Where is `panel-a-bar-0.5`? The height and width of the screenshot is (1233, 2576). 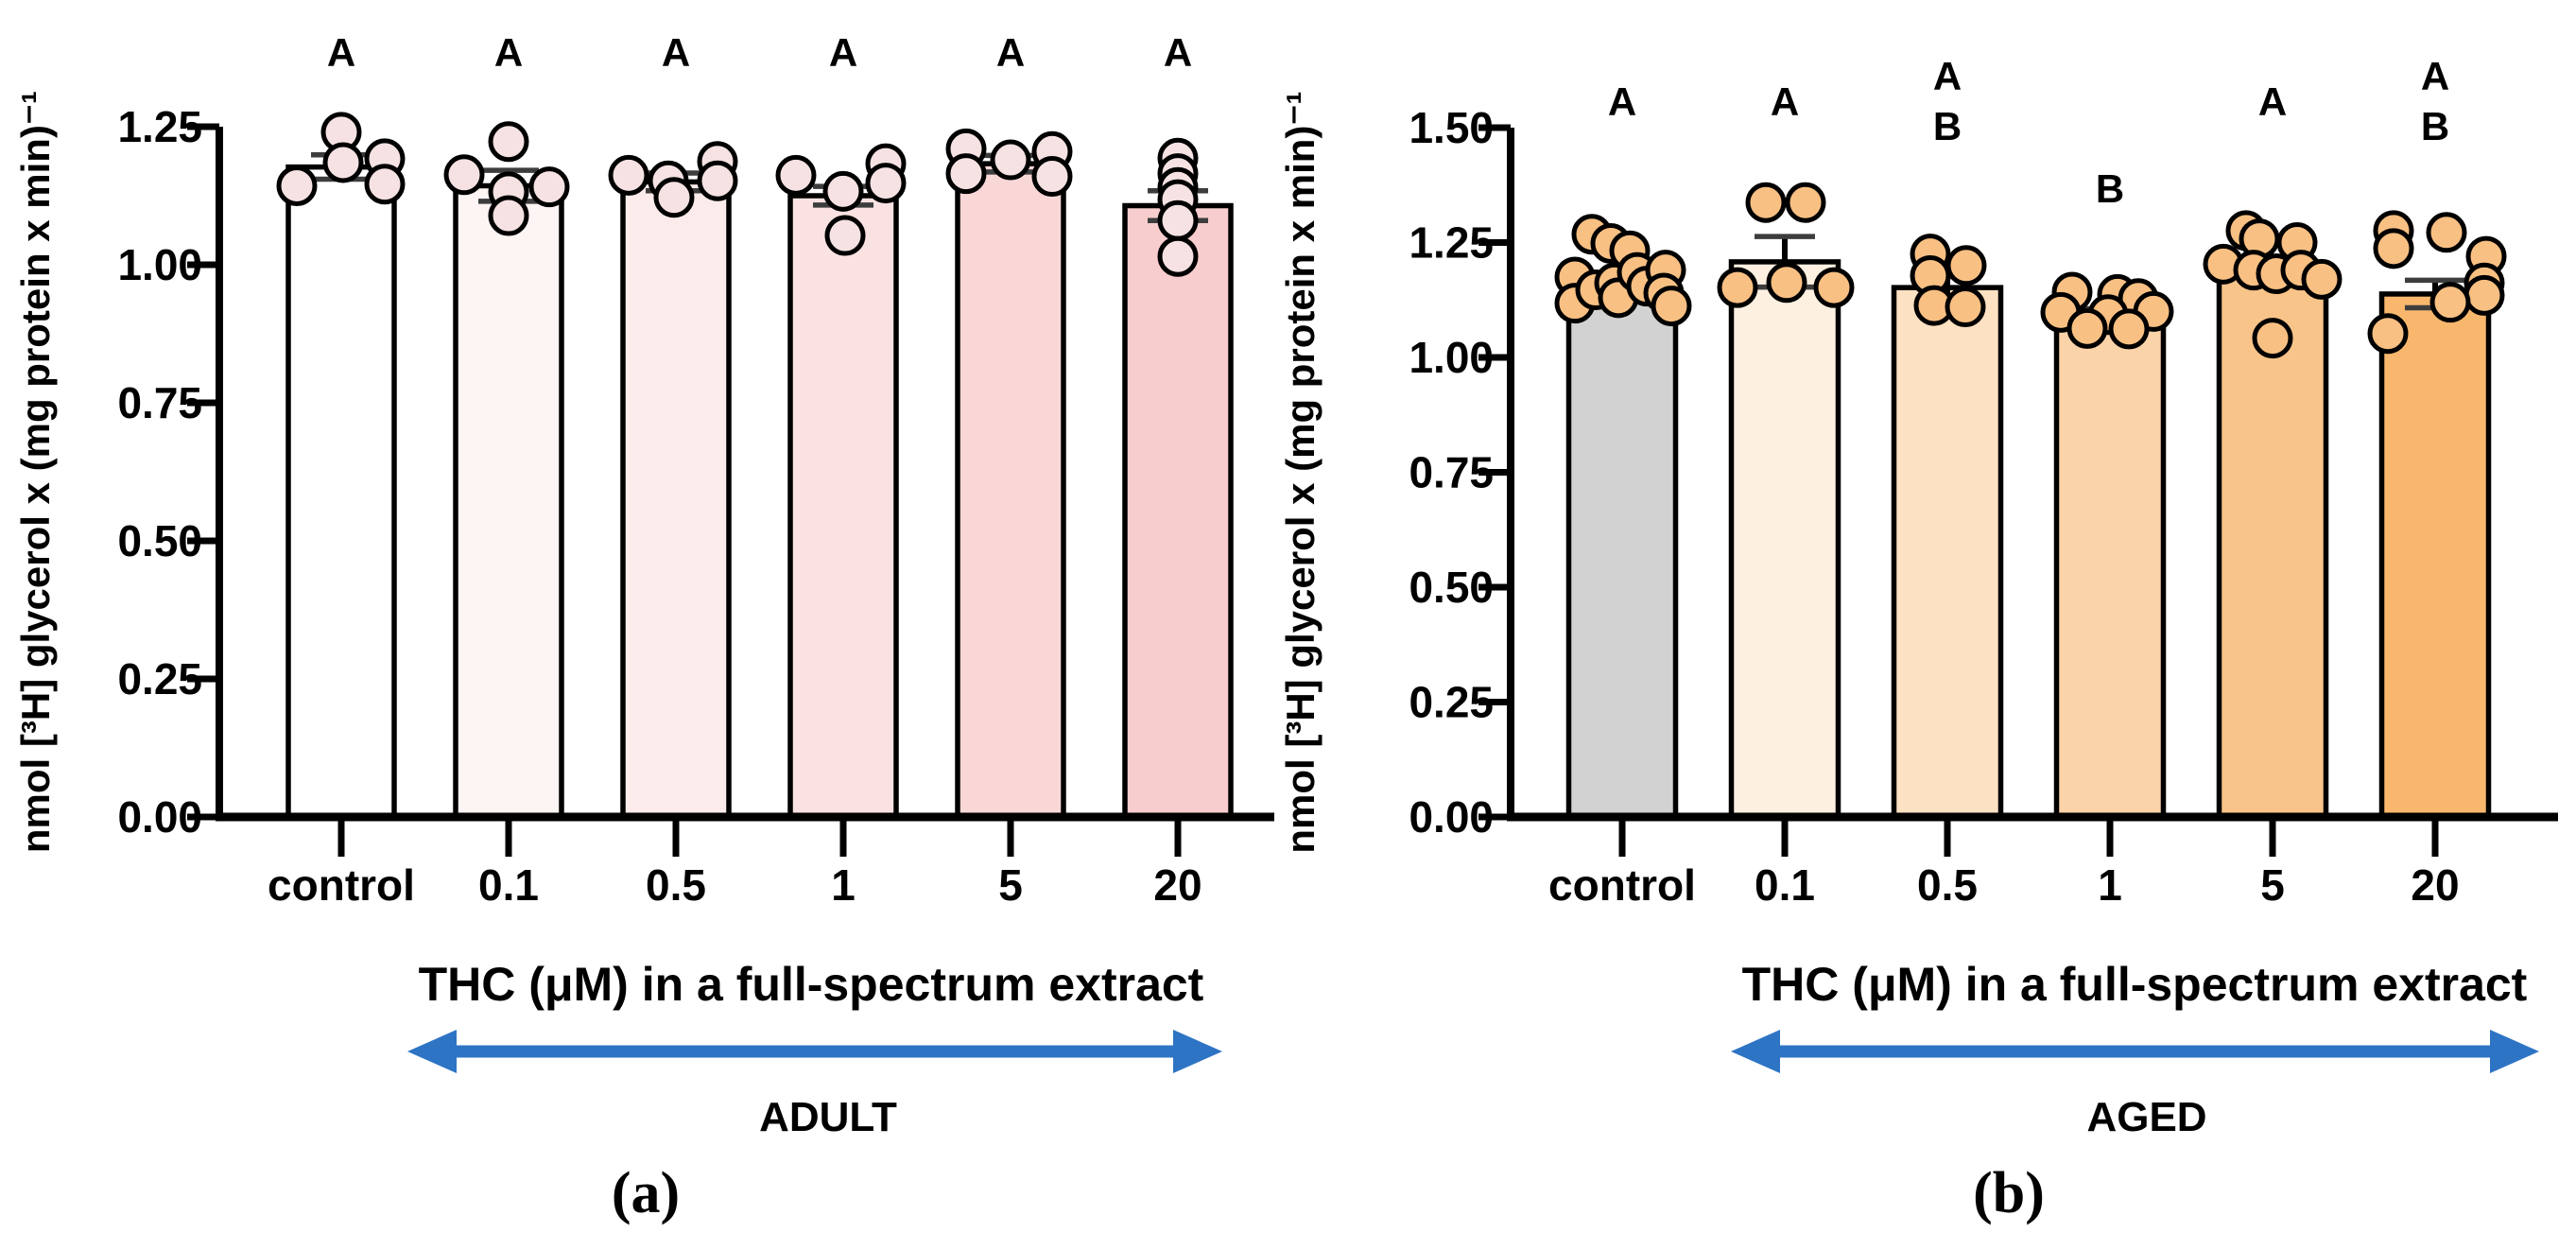 panel-a-bar-0.5 is located at coordinates (676, 499).